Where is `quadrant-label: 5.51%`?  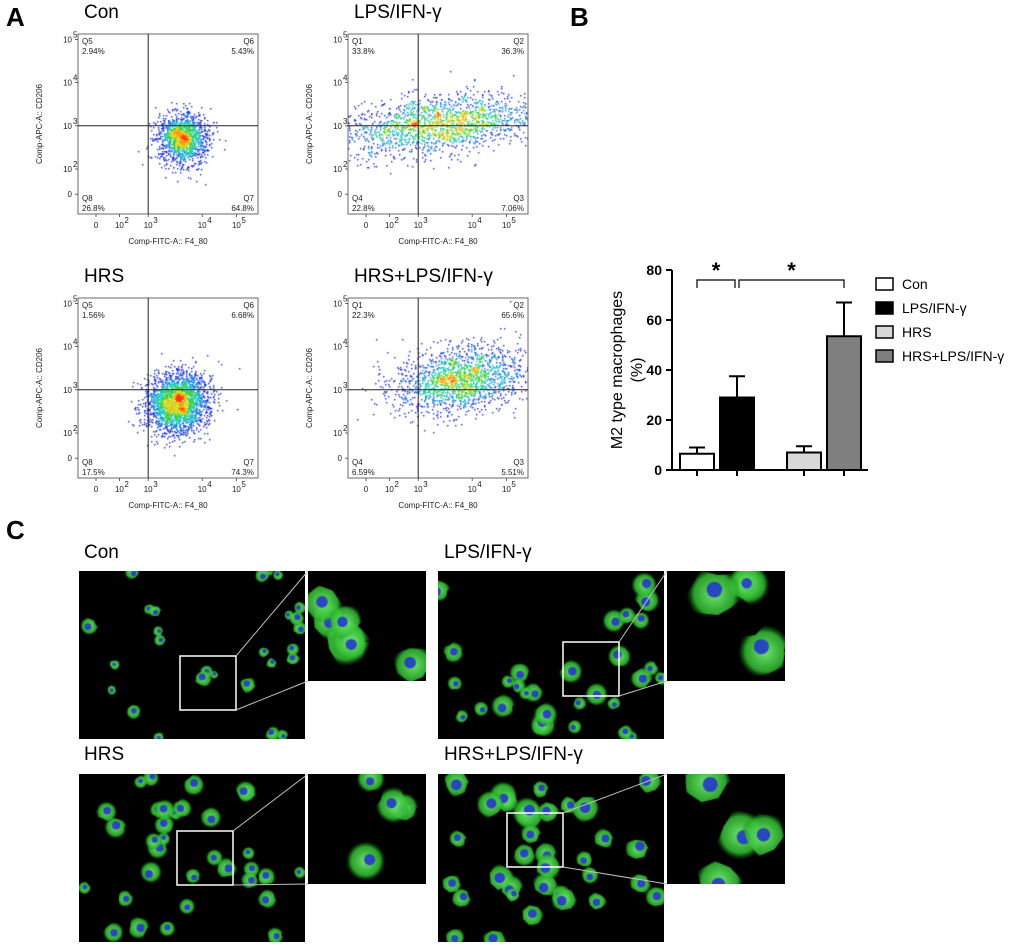 quadrant-label: 5.51% is located at coordinates (512, 472).